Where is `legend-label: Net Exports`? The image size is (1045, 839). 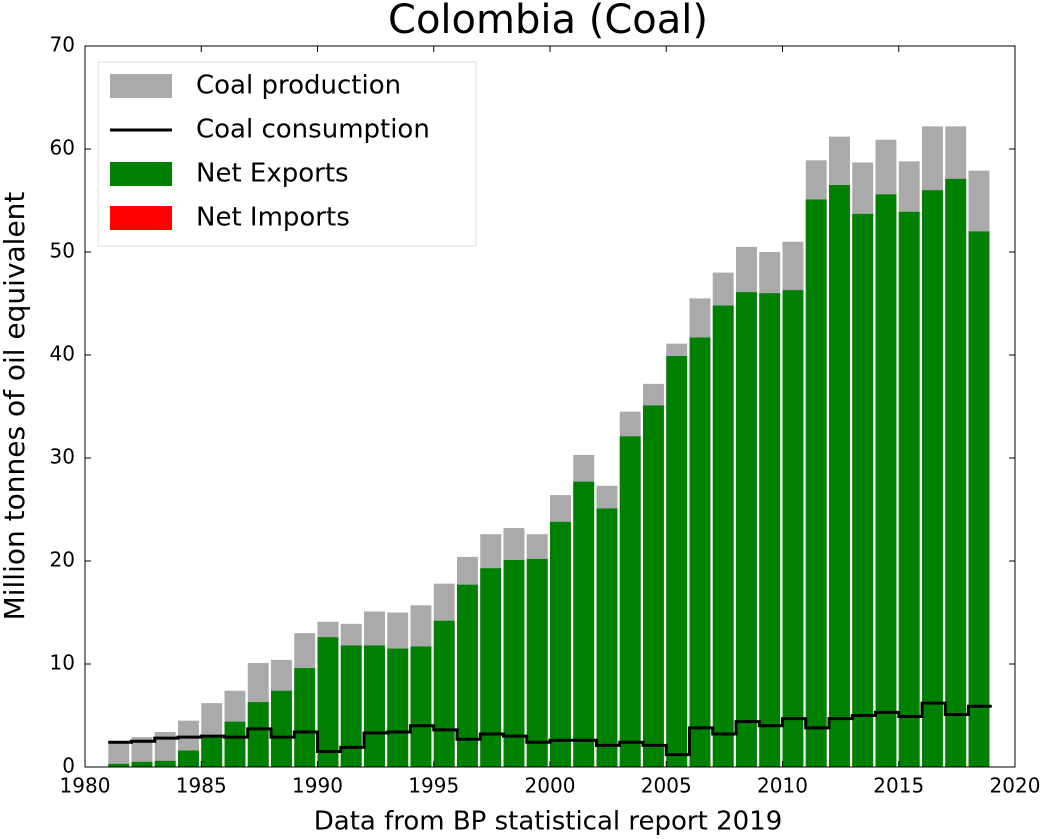
legend-label: Net Exports is located at coordinates (272, 174).